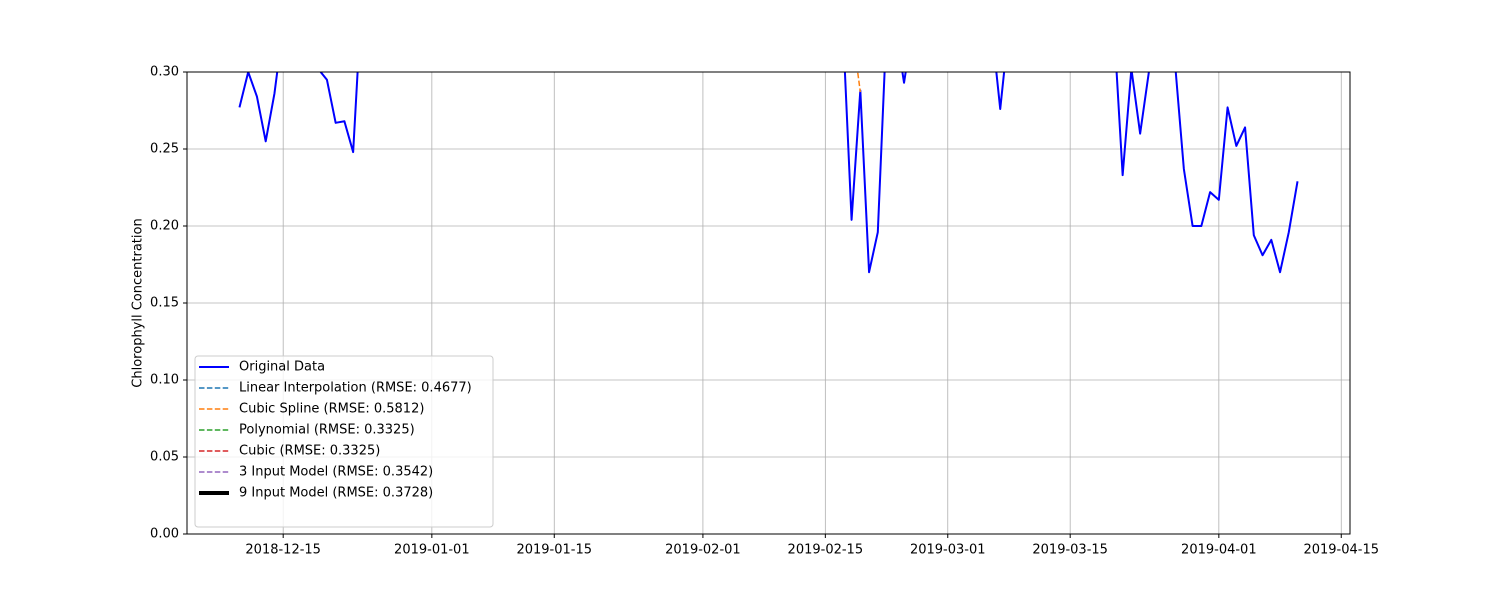 The width and height of the screenshot is (1500, 600). Describe the element at coordinates (1219, 550) in the screenshot. I see `x-tick-label: 2019-04-01` at that location.